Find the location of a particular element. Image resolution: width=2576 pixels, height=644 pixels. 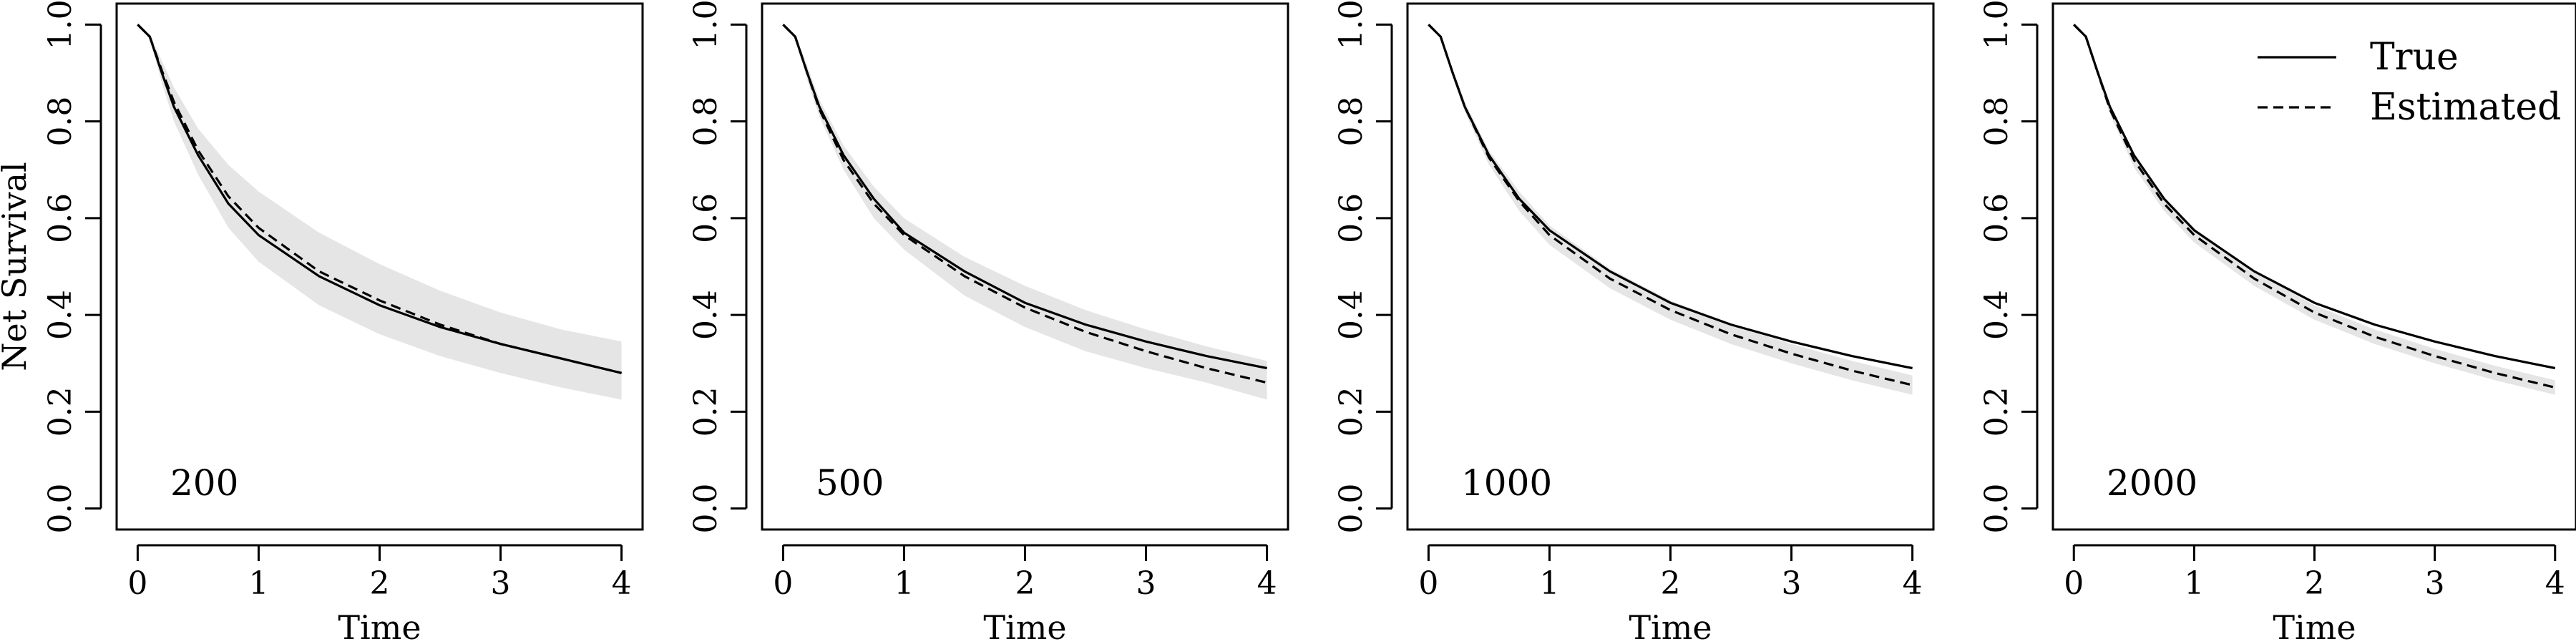

legend: True Estimated is located at coordinates (2409, 82).